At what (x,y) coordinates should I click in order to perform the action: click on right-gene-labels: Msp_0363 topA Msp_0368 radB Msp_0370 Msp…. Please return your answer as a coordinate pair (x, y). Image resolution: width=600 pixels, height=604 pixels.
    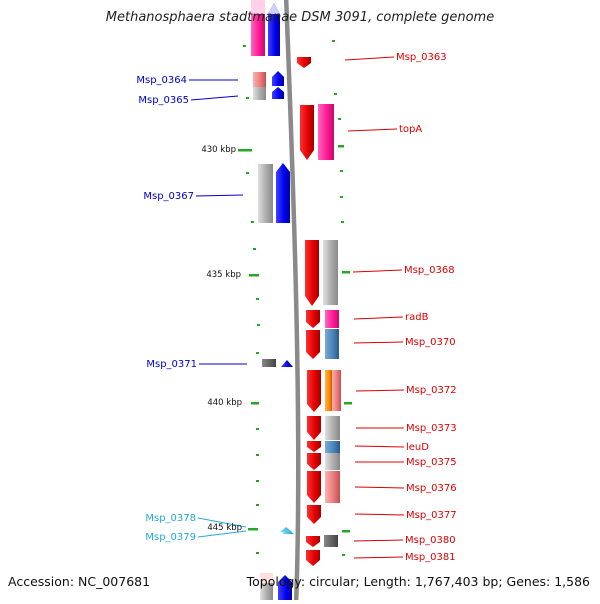
    Looking at the image, I should click on (426, 307).